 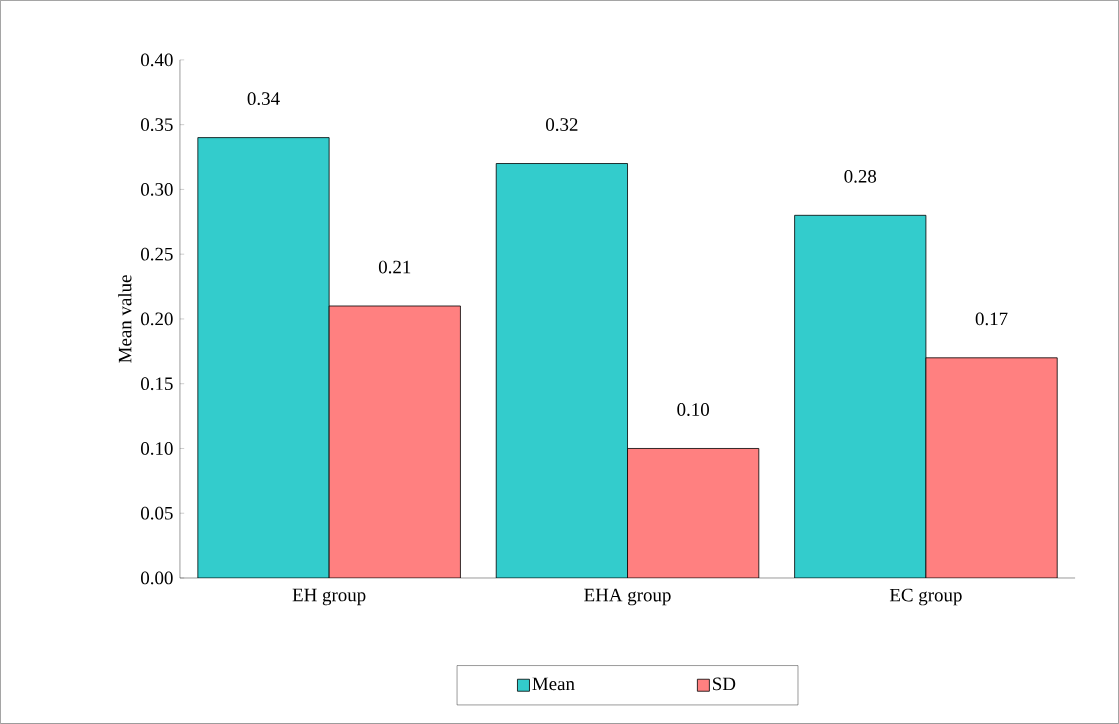 What do you see at coordinates (157, 319) in the screenshot?
I see `y-tick-label: 0.20` at bounding box center [157, 319].